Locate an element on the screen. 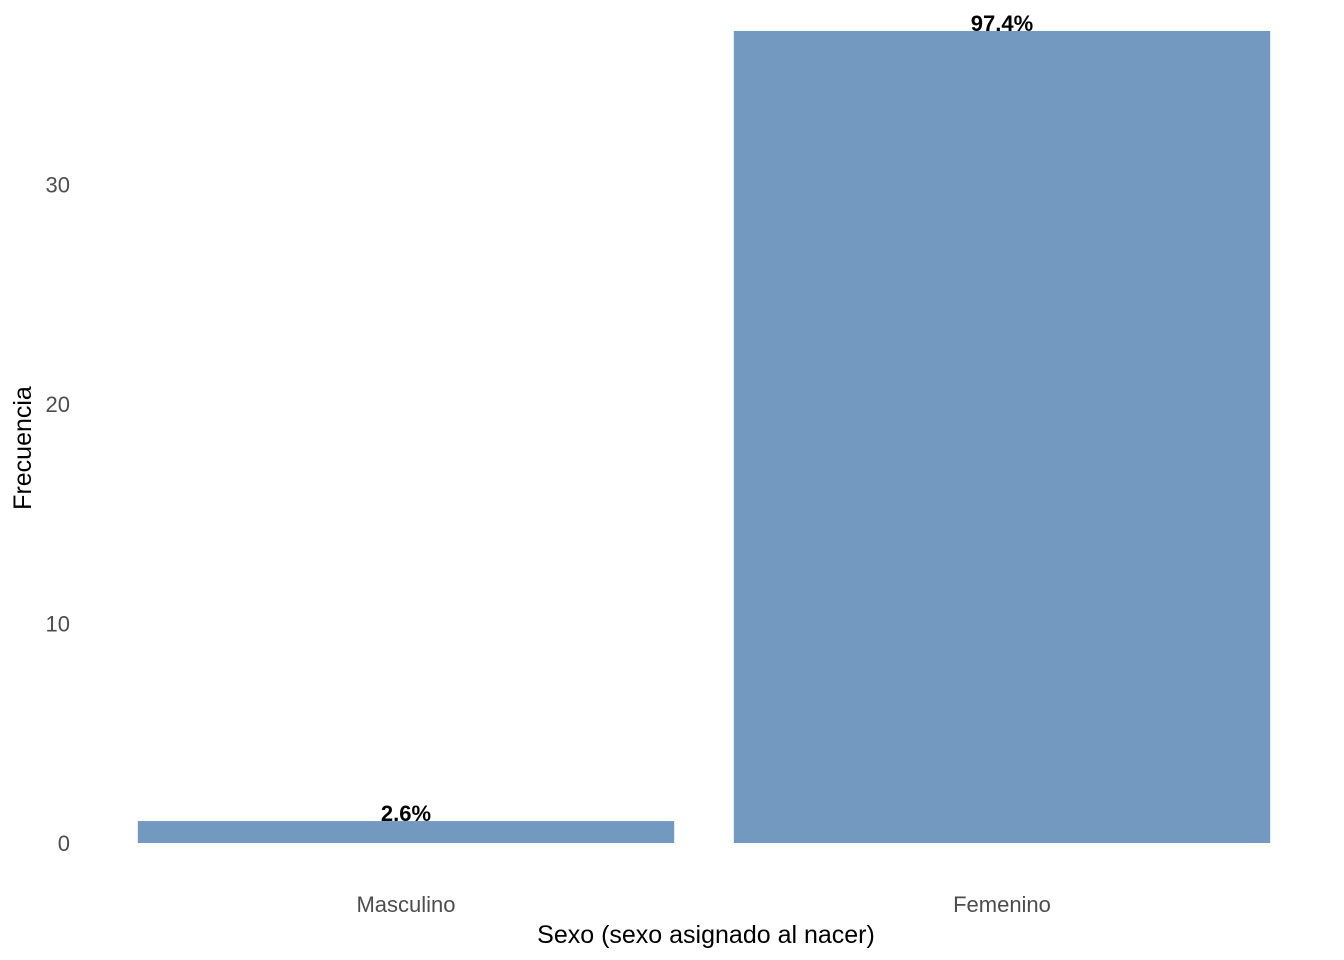 The width and height of the screenshot is (1344, 960). y-tick-label: 30 is located at coordinates (58, 185).